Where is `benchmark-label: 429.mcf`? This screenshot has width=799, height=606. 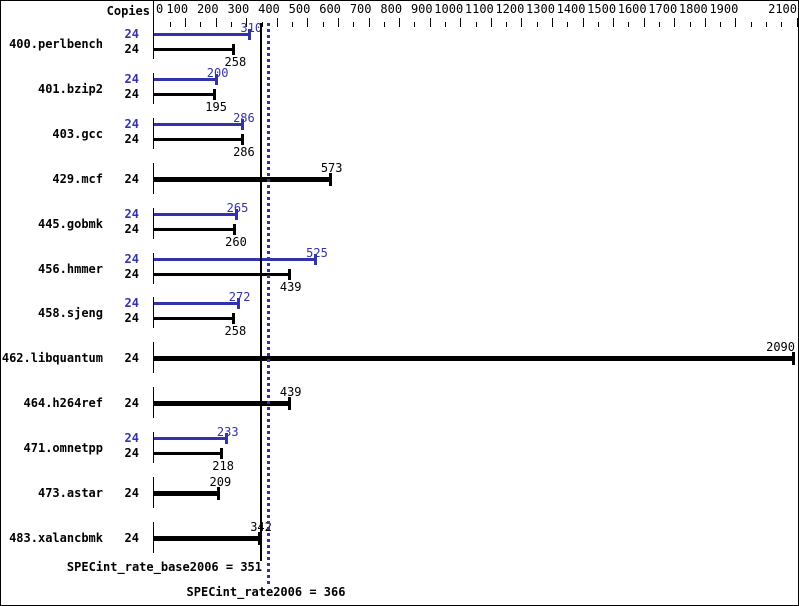
benchmark-label: 429.mcf is located at coordinates (77, 179).